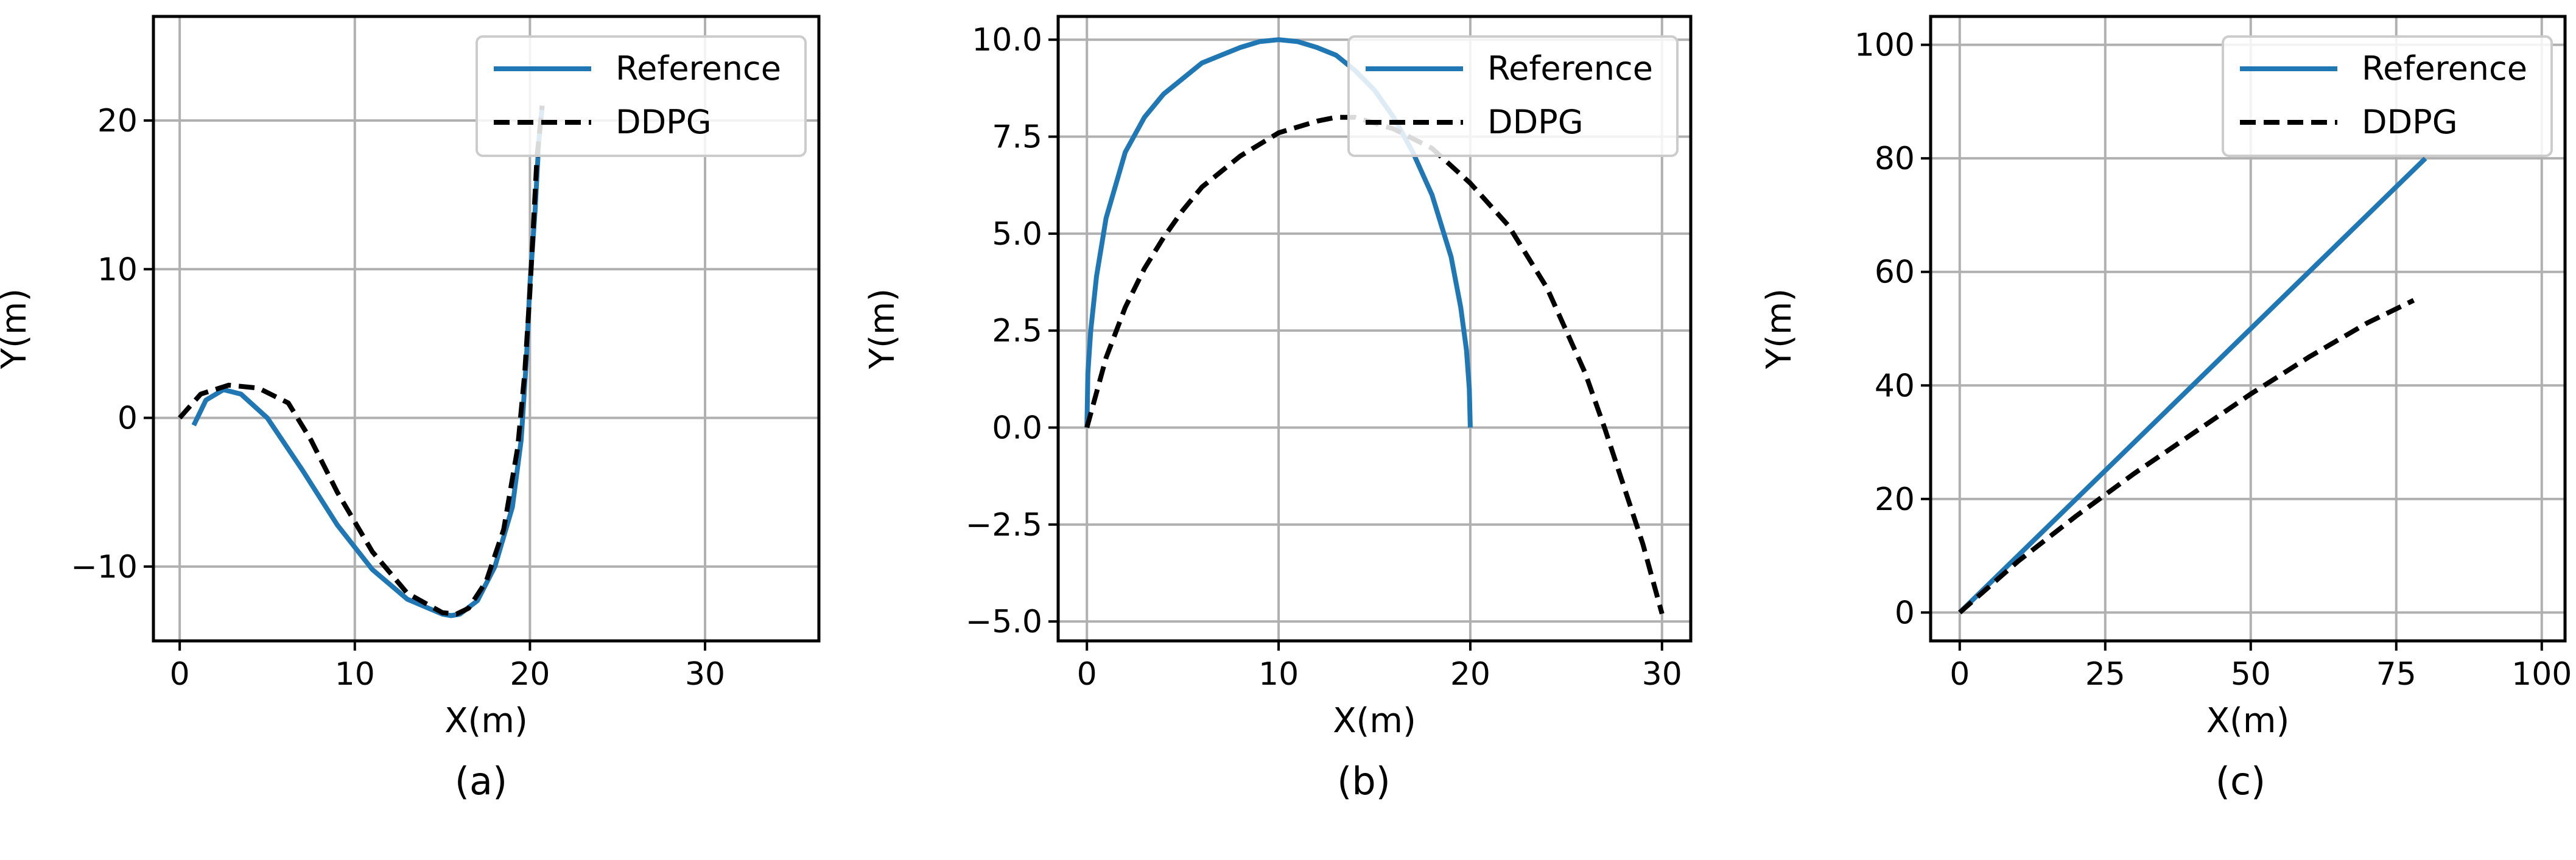  I want to click on panel-caption: (c), so click(2240, 781).